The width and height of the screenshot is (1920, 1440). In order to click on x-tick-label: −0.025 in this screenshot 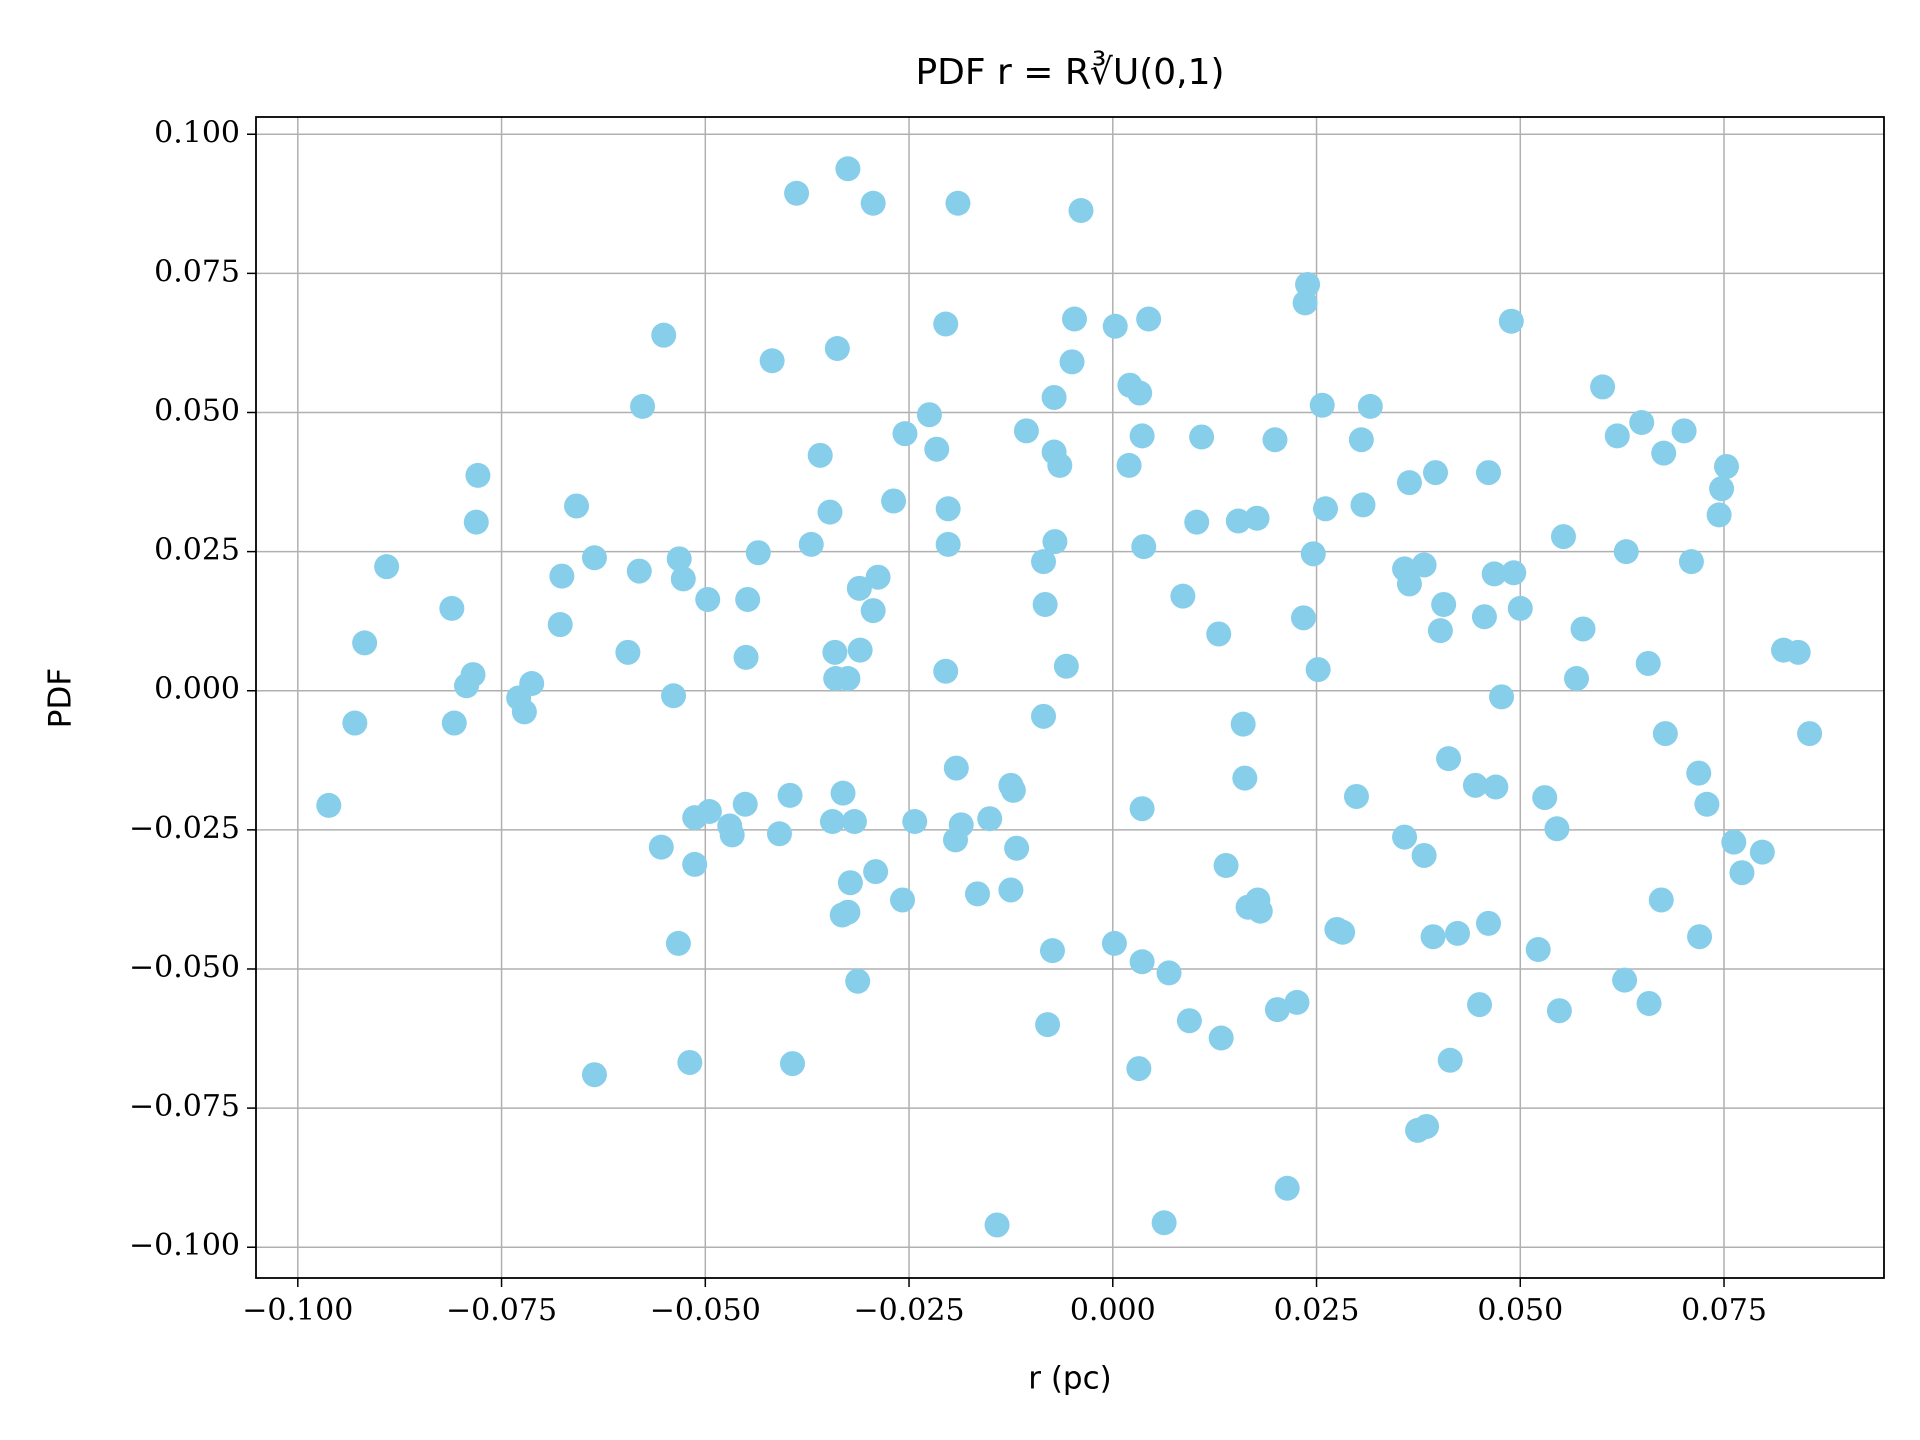, I will do `click(909, 1310)`.